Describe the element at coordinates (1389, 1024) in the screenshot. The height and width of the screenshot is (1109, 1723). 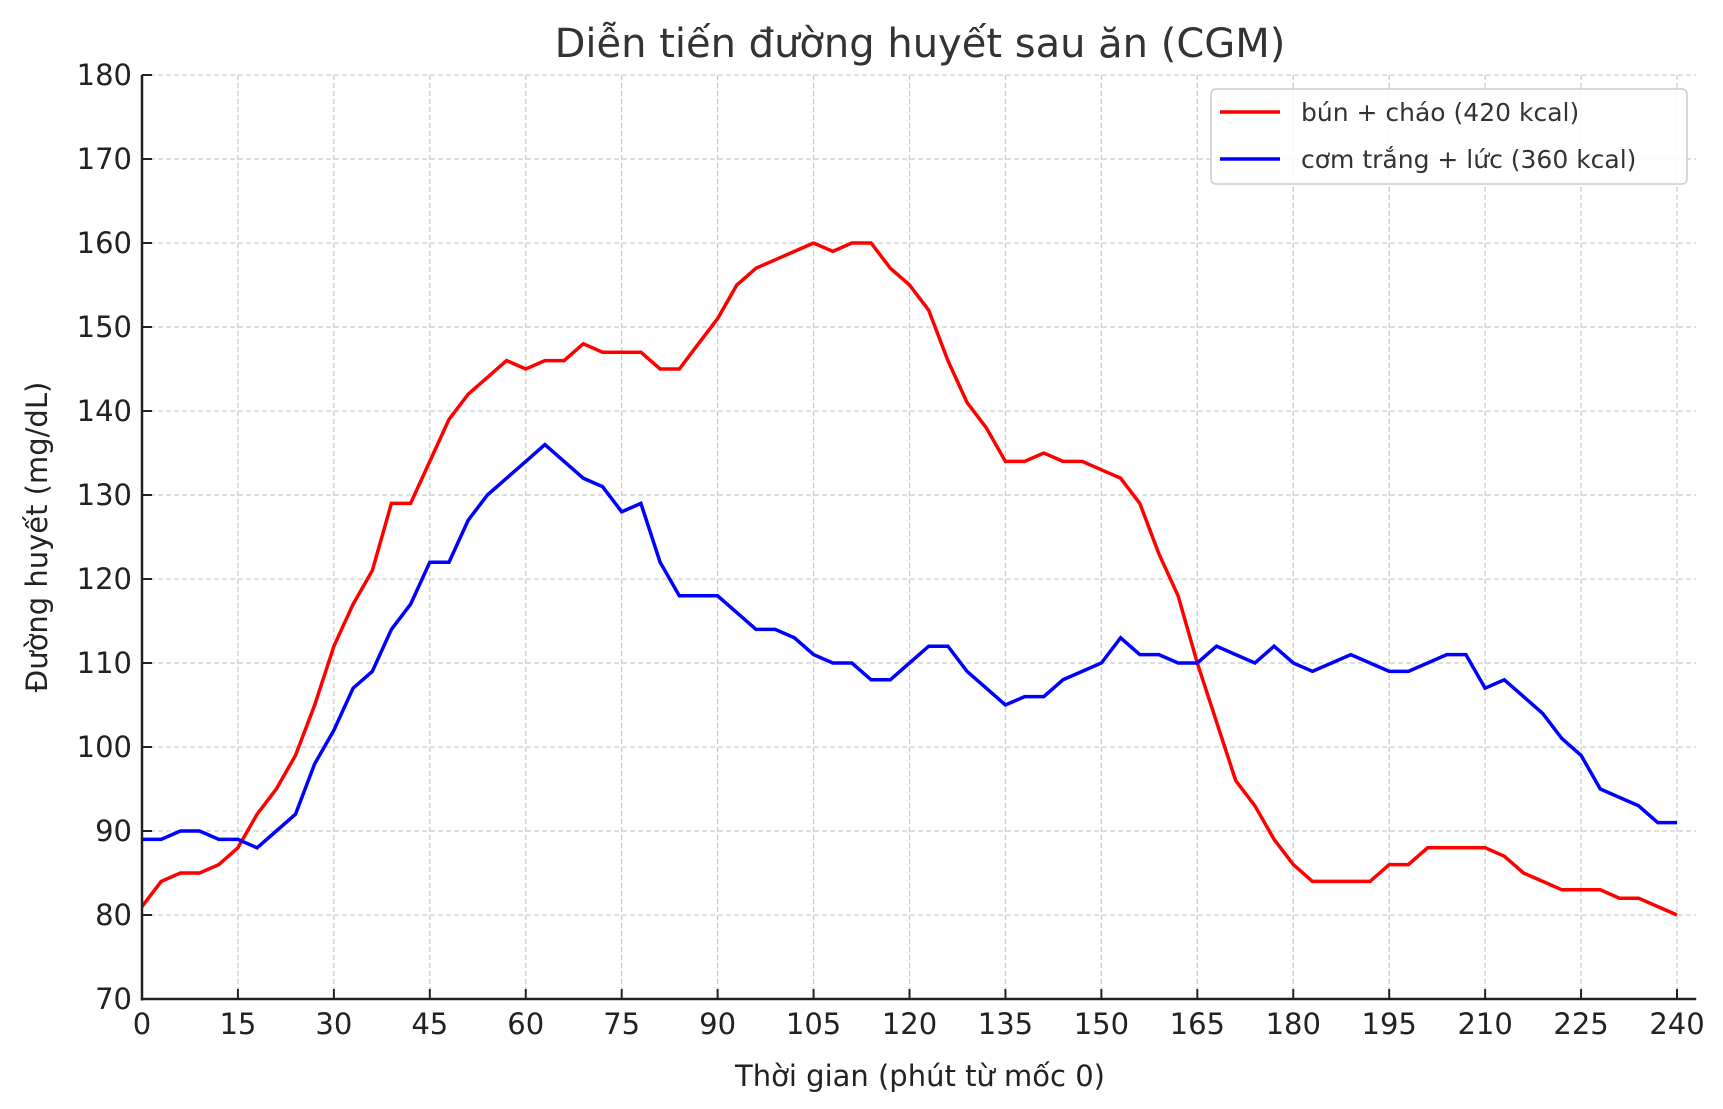
I see `x-tick-label: 195` at that location.